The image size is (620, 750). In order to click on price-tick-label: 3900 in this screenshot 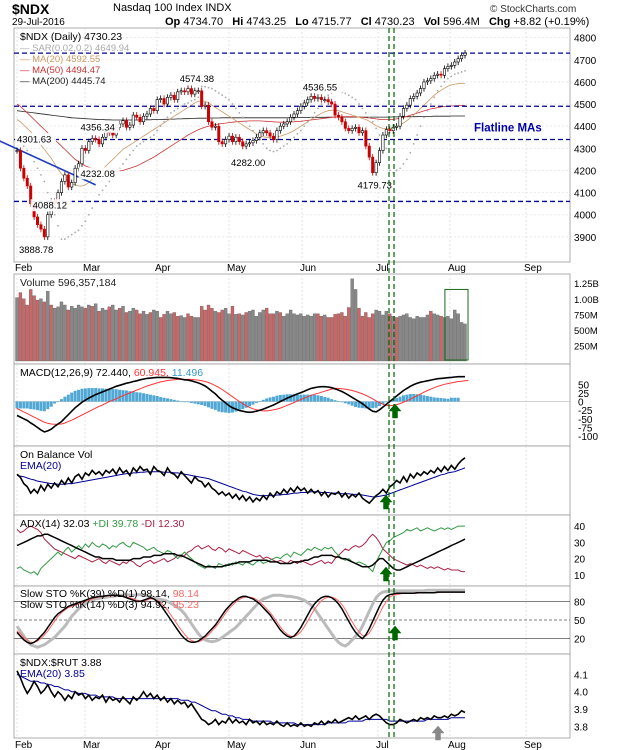, I will do `click(585, 238)`.